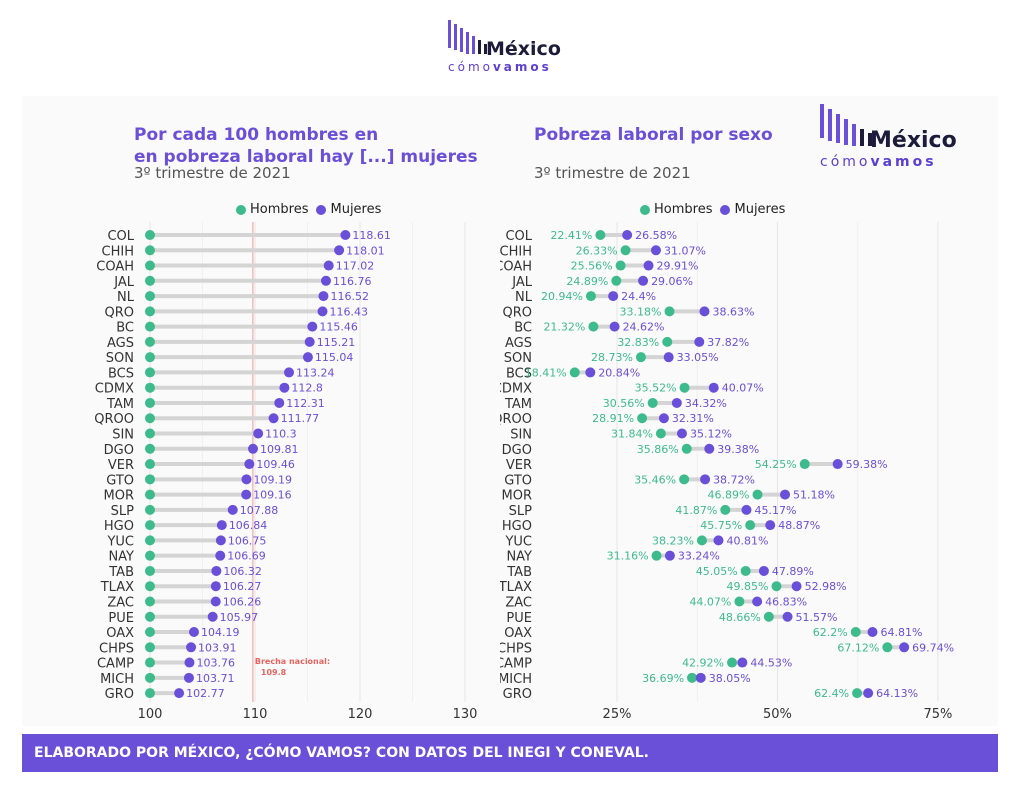  I want to click on mujeres-value-label: 115.04, so click(334, 357).